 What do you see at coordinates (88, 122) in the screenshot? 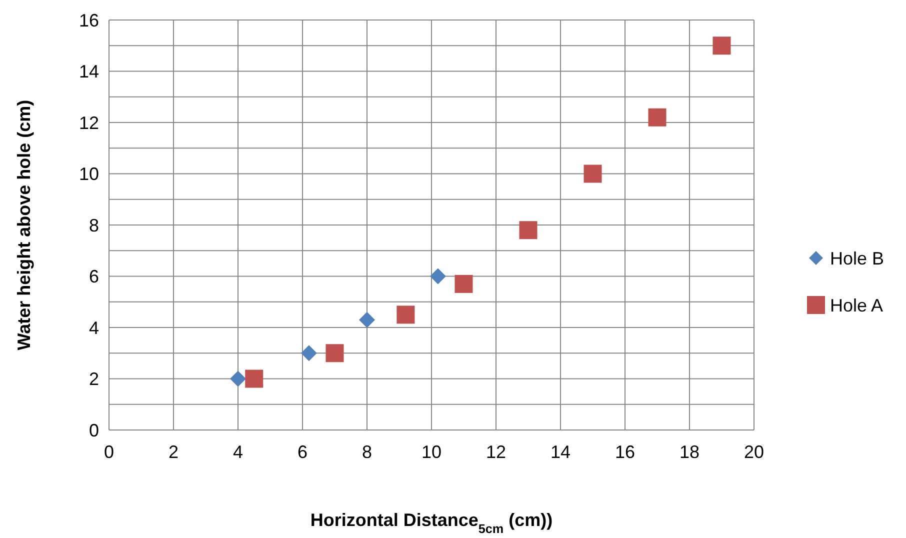
I see `y-tick-label: 12` at bounding box center [88, 122].